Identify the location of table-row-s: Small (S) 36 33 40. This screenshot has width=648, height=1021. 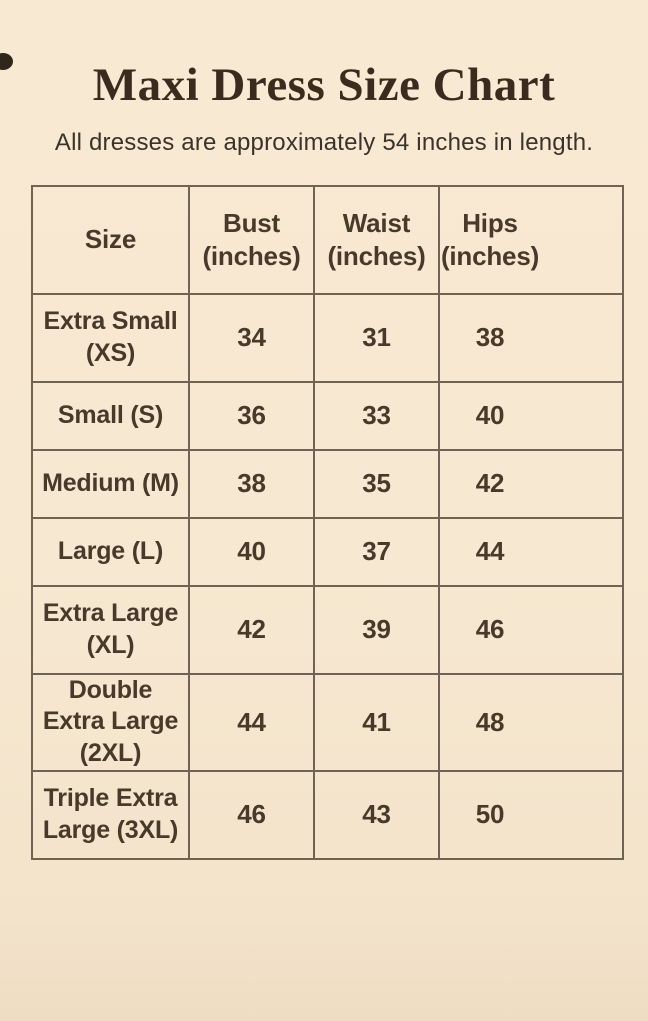
(327, 415).